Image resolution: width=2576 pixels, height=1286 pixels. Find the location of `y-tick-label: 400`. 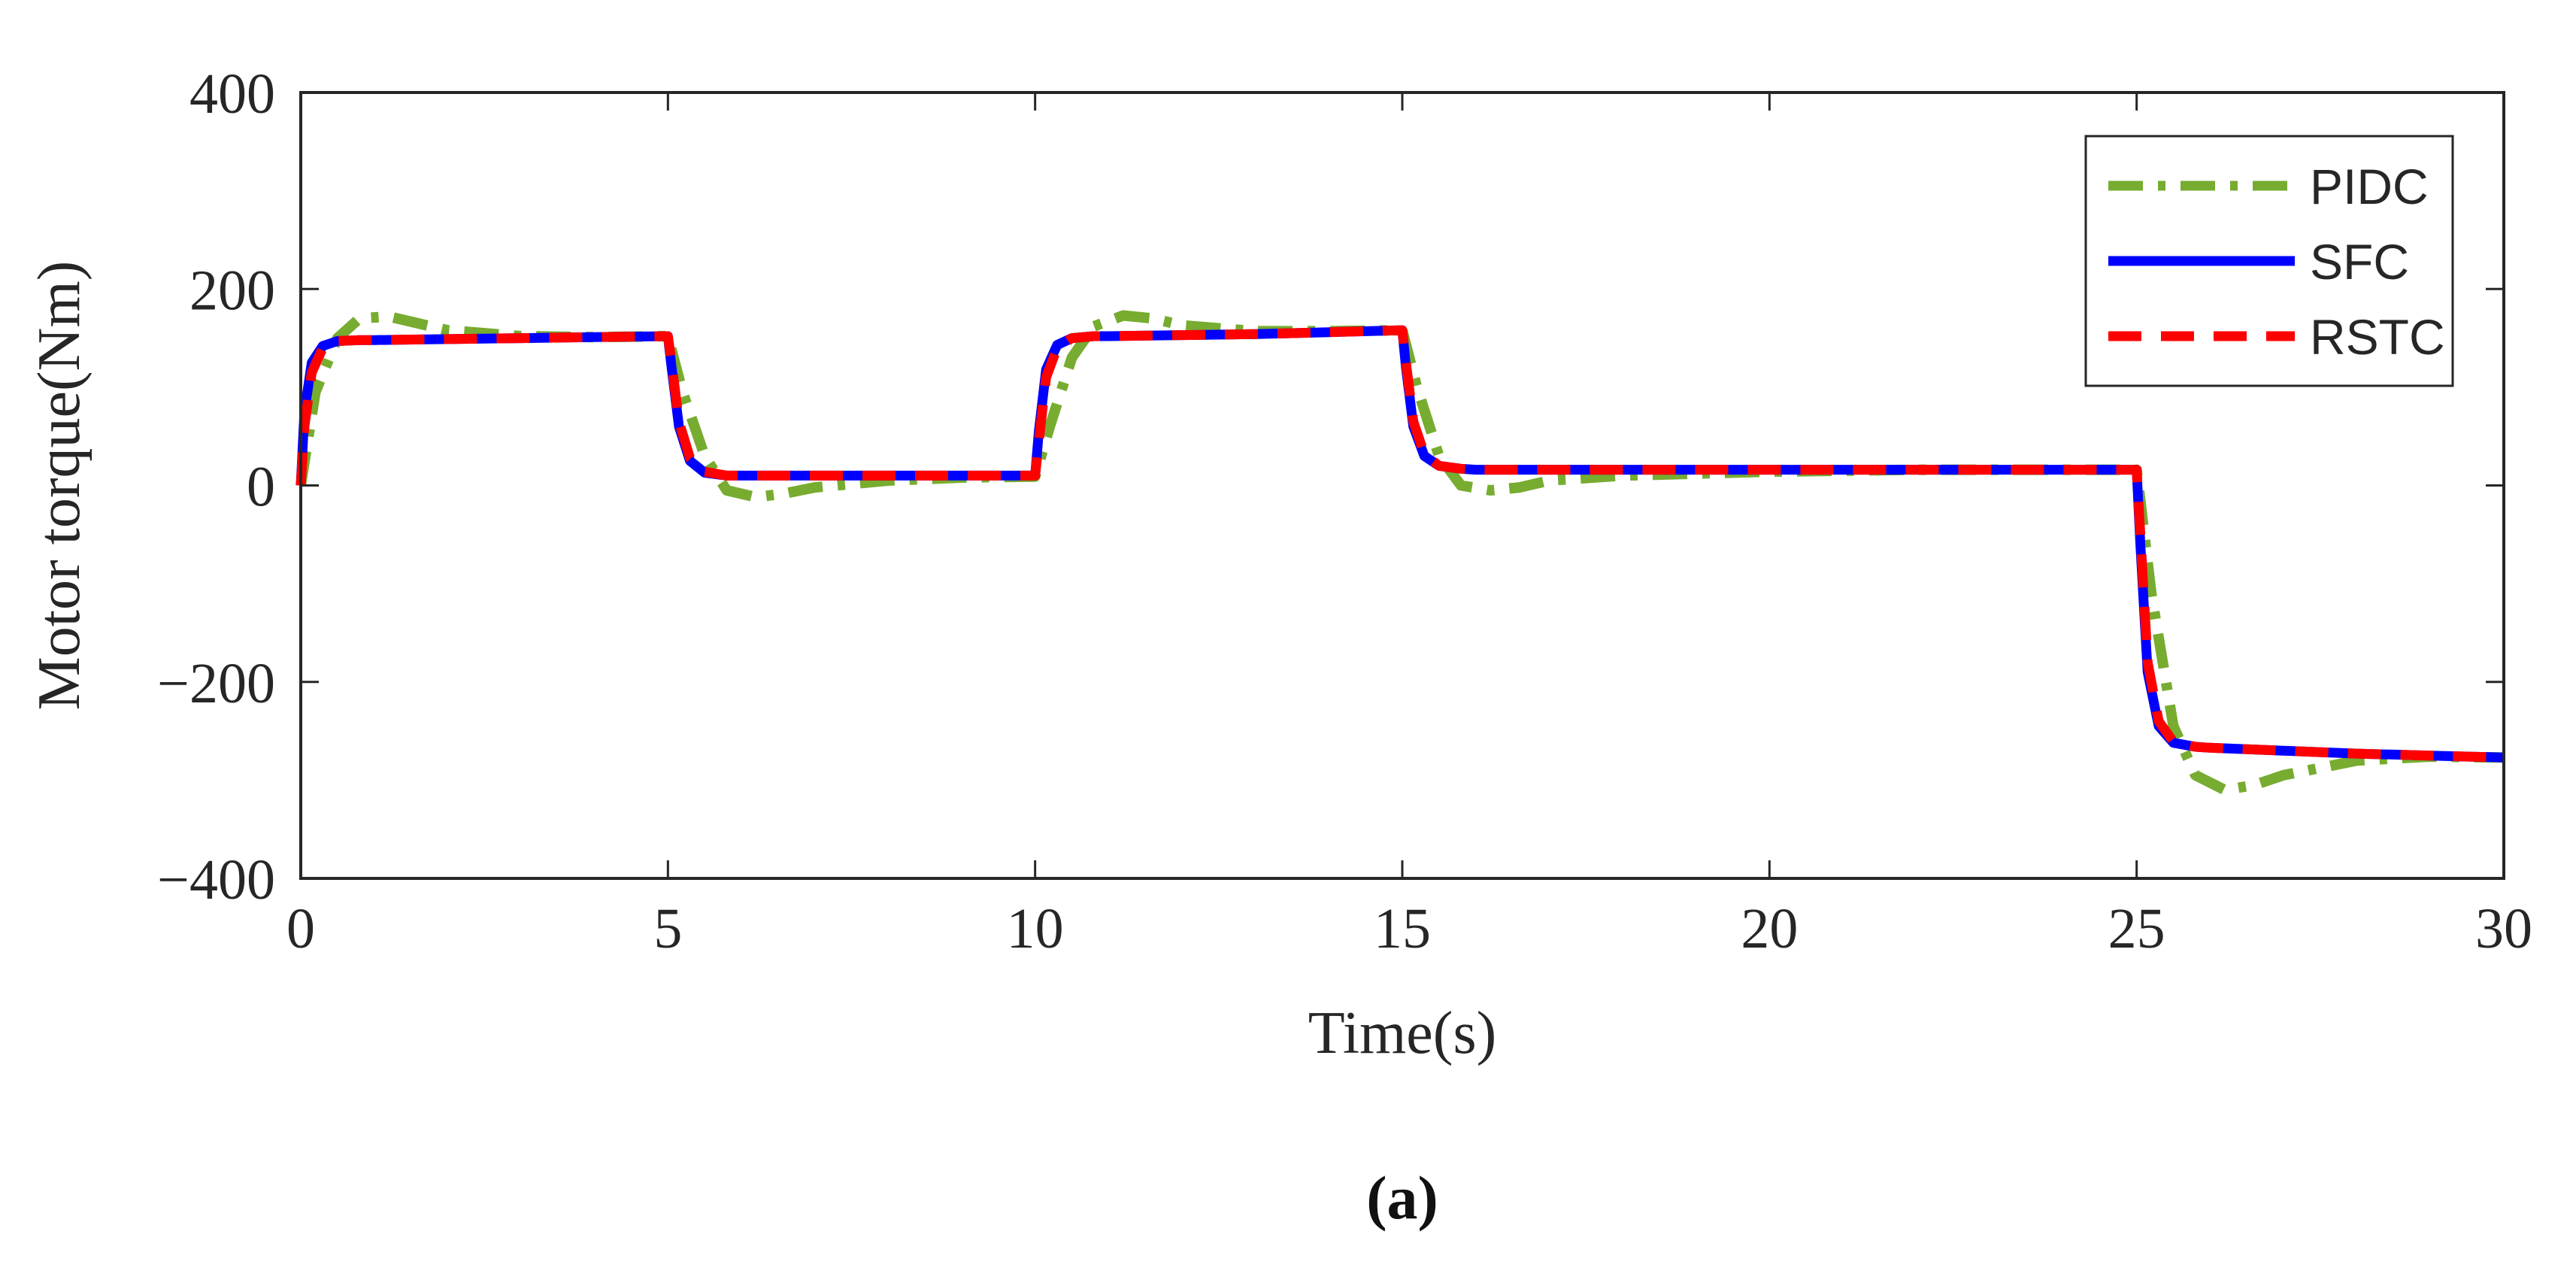

y-tick-label: 400 is located at coordinates (232, 94).